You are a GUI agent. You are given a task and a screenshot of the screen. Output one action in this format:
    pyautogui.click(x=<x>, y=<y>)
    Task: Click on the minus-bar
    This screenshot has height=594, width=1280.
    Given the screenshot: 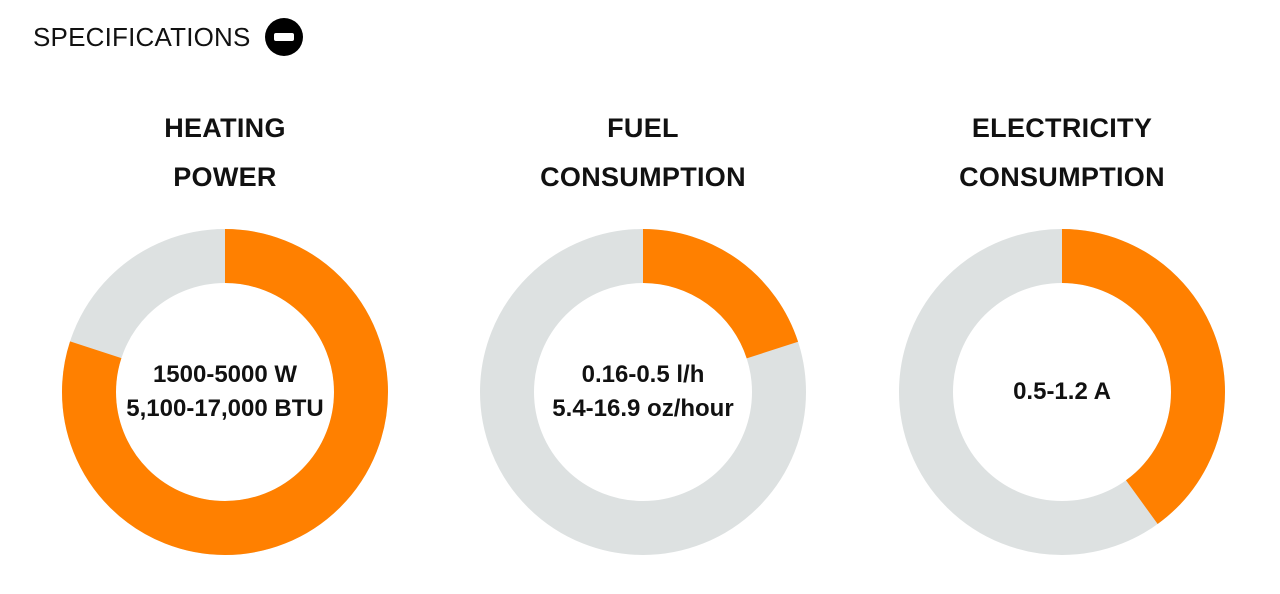 What is the action you would take?
    pyautogui.click(x=283, y=37)
    